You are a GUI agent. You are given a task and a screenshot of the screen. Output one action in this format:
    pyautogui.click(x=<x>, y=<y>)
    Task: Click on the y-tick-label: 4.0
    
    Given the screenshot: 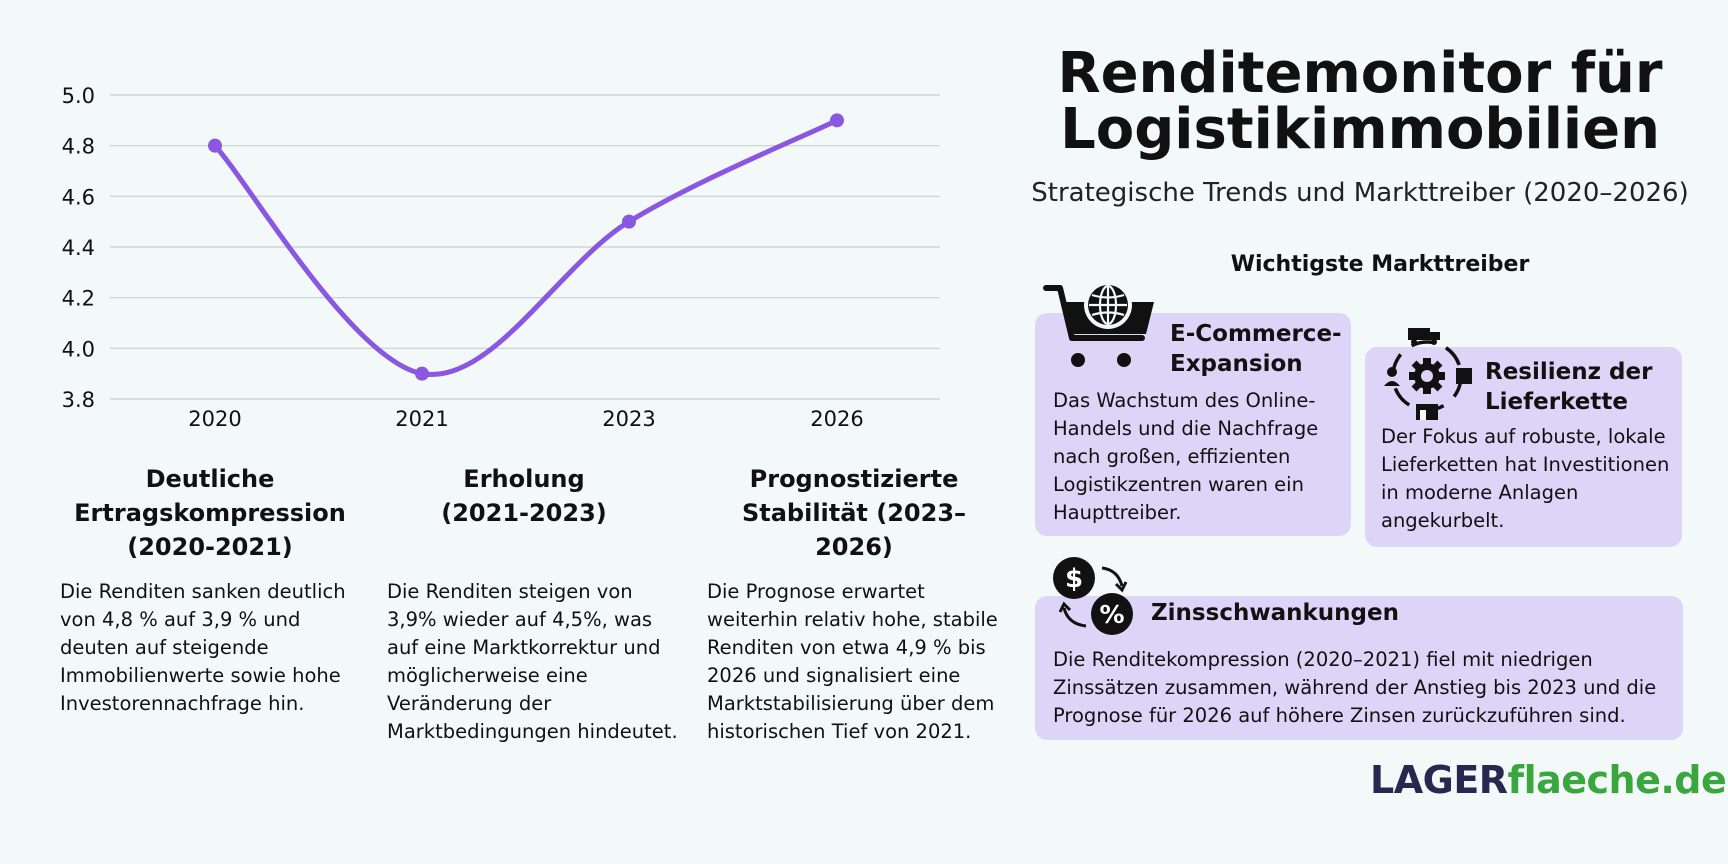 What is the action you would take?
    pyautogui.click(x=78, y=349)
    